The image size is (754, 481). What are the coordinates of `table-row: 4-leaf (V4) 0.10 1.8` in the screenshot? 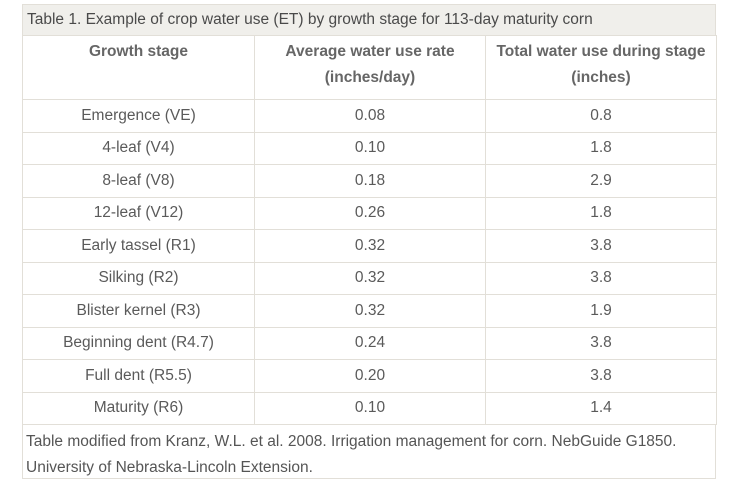 It's located at (369, 148).